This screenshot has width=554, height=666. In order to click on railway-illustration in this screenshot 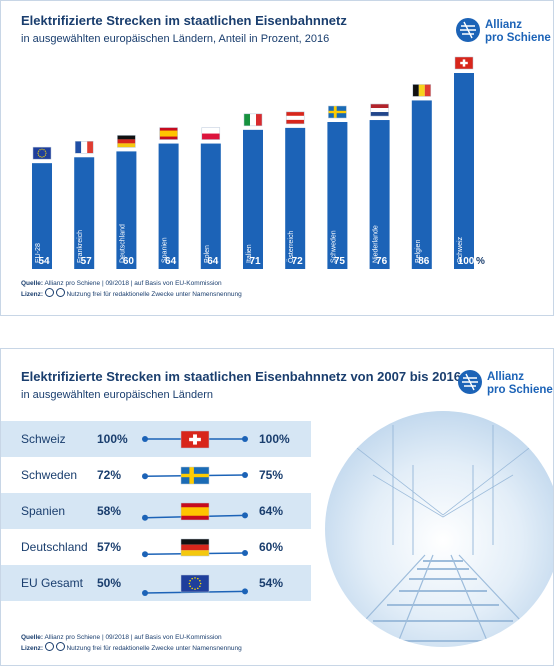, I will do `click(439, 529)`.